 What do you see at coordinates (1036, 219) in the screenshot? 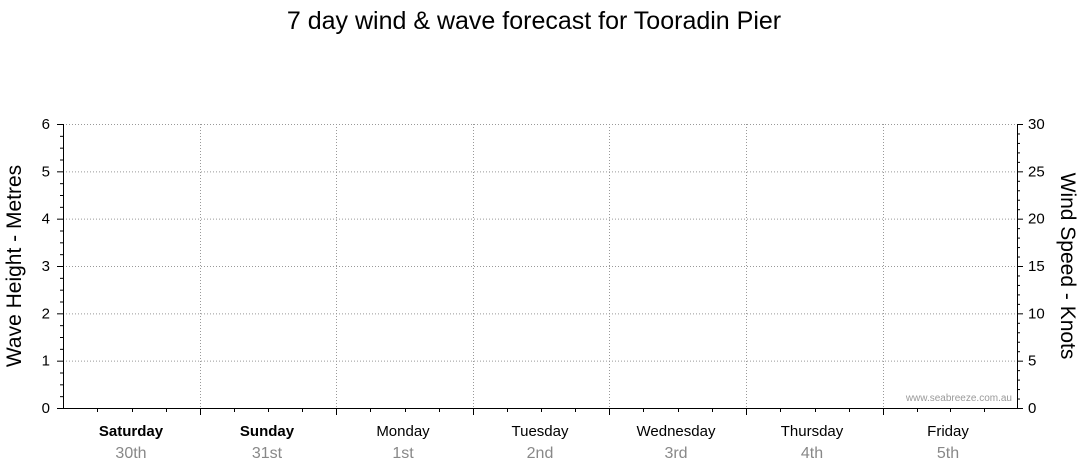
I see `right-tick-label: 20` at bounding box center [1036, 219].